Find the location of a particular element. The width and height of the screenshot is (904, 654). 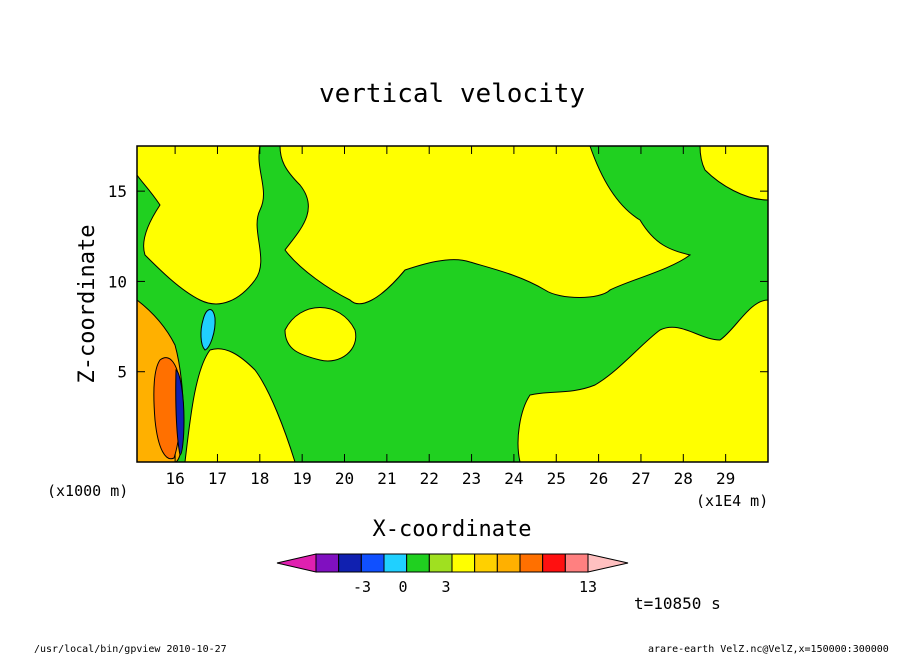

x-axis-label: X-coordinate is located at coordinates (452, 529).